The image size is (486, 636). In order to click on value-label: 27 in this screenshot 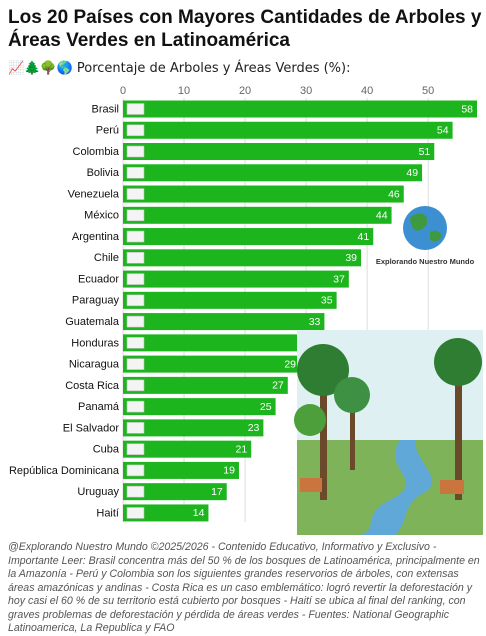, I will do `click(278, 386)`.